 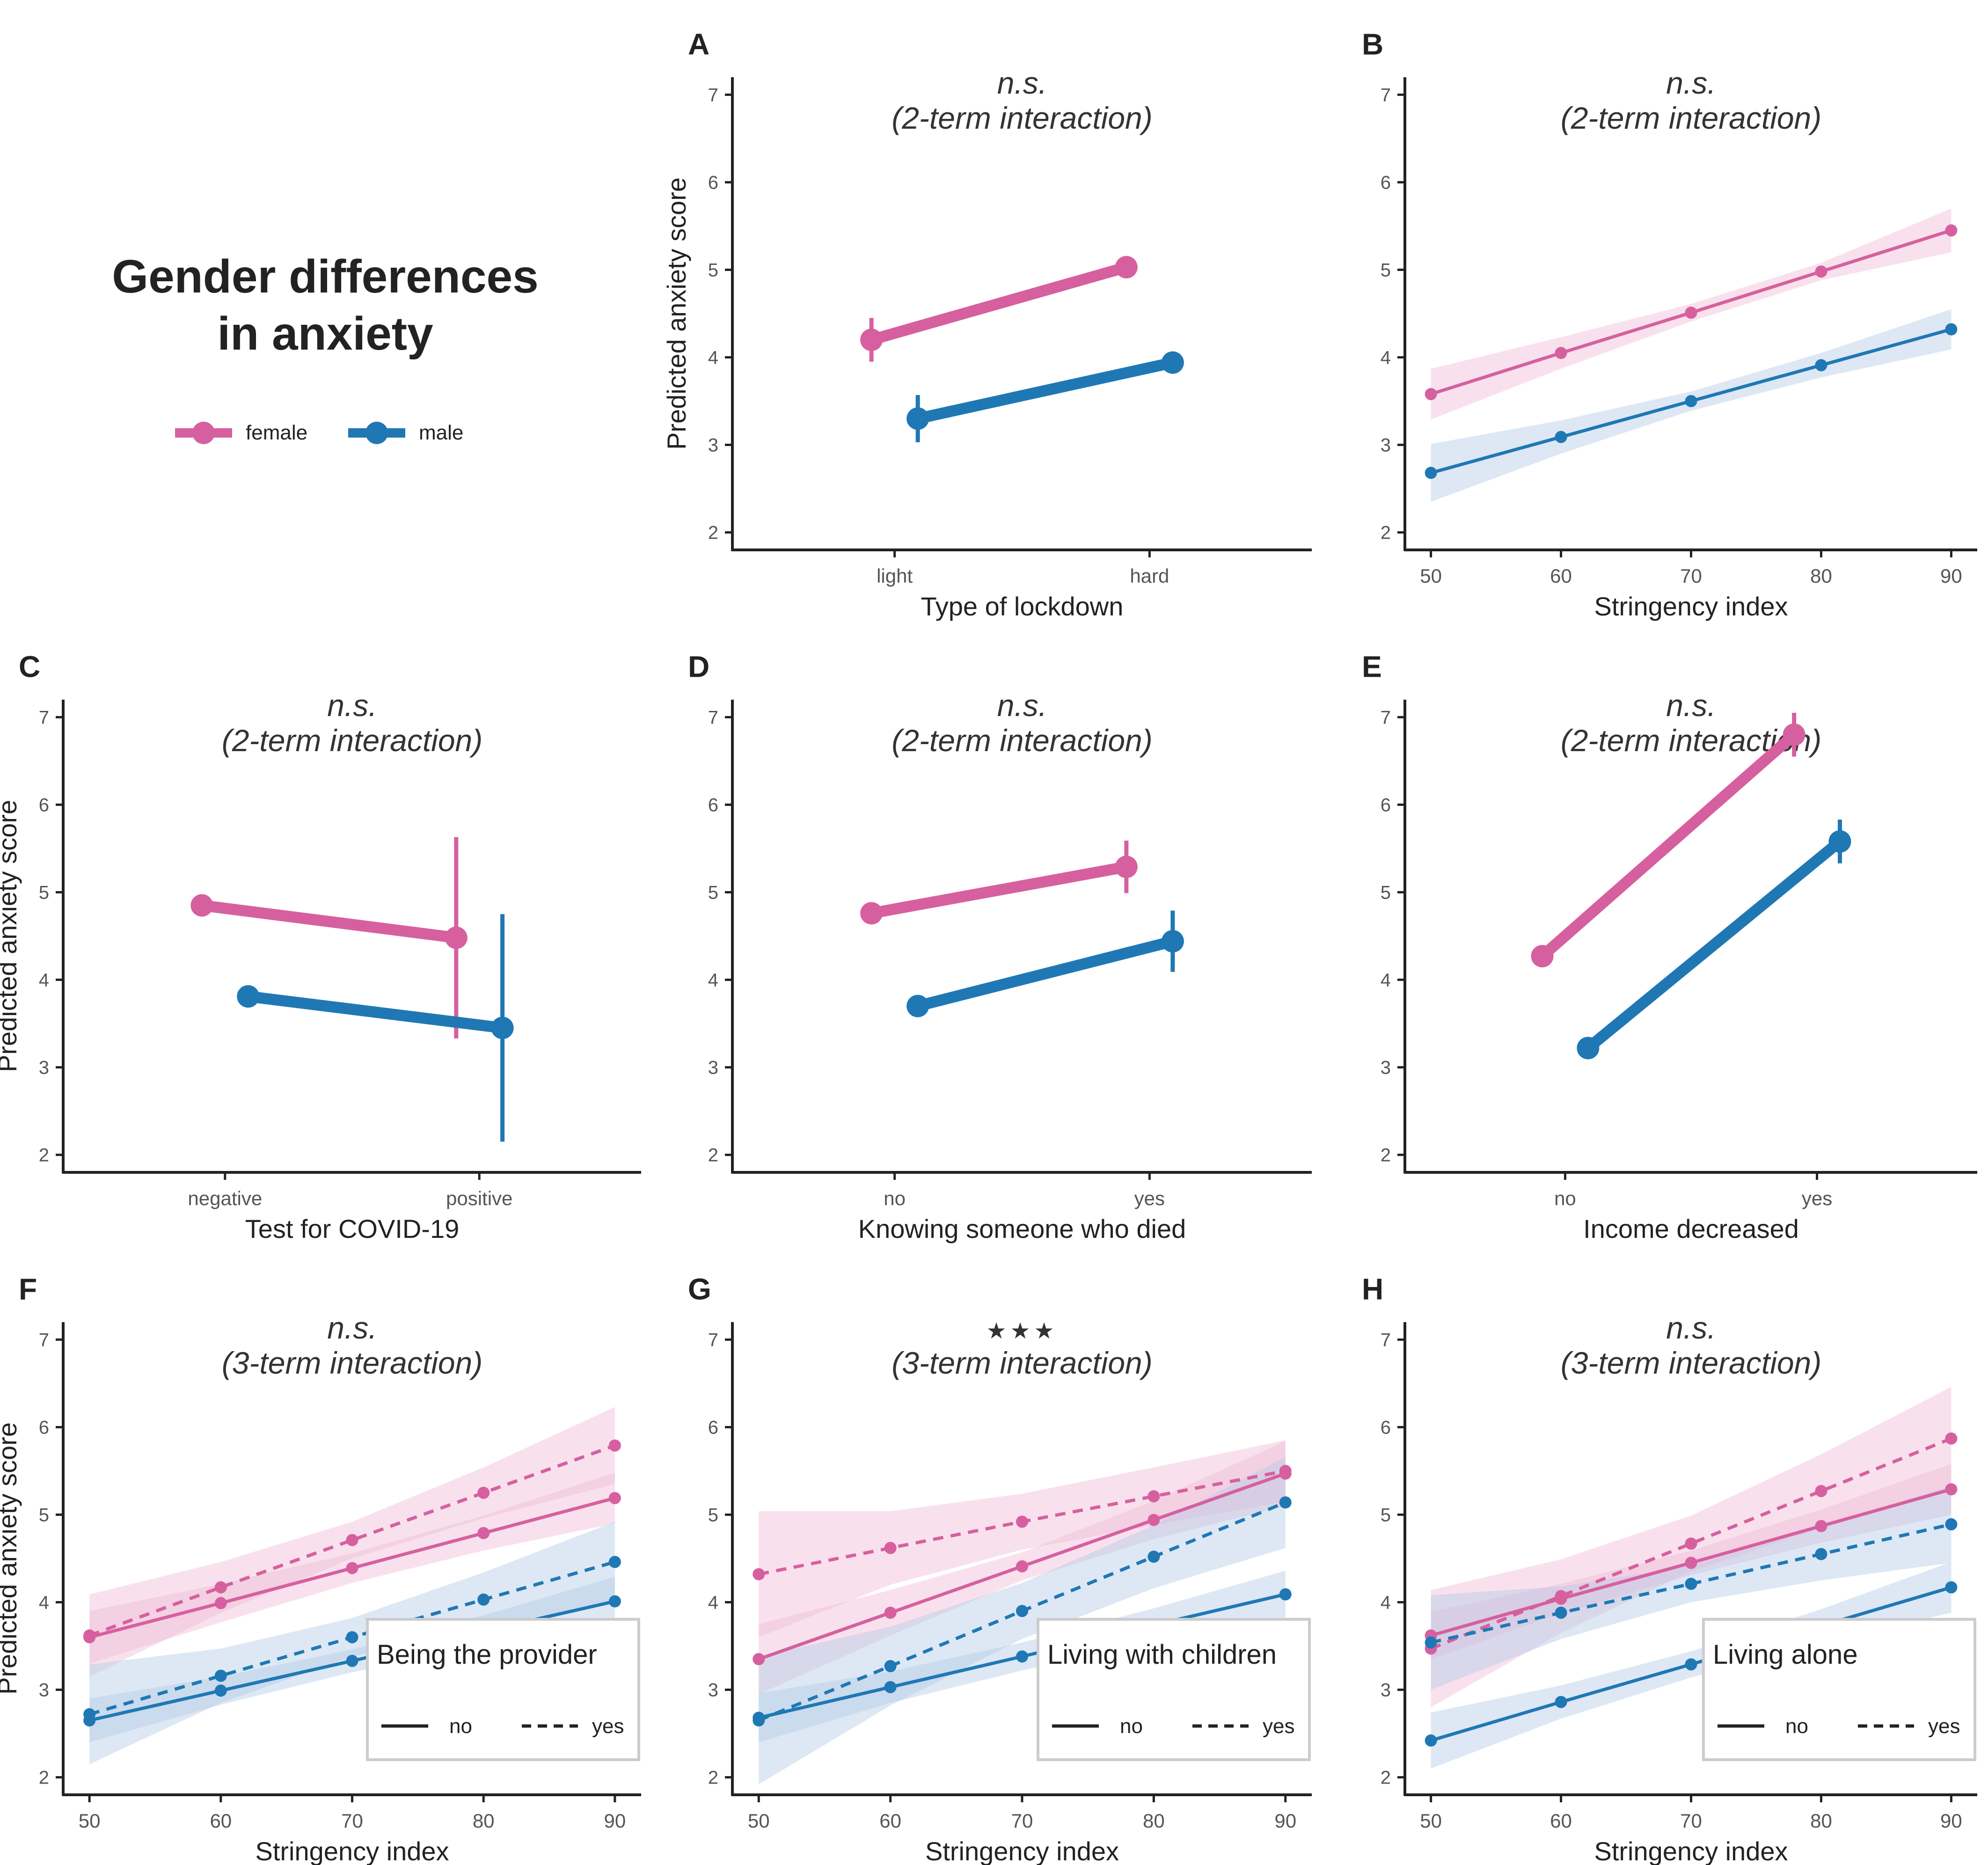 I want to click on y-tick-label-b-6: 6, so click(x=1386, y=182).